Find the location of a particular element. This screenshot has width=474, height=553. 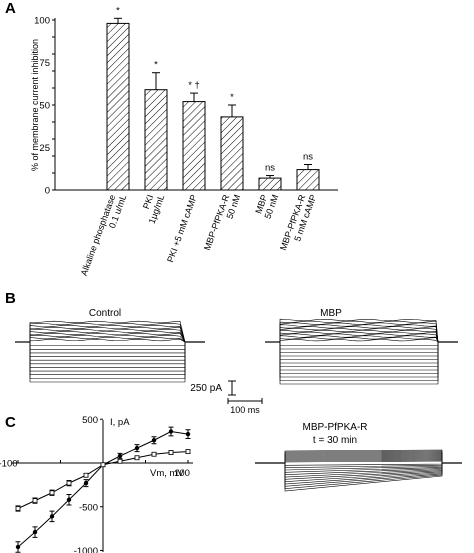

y-tick-label: 50 is located at coordinates (44, 106).